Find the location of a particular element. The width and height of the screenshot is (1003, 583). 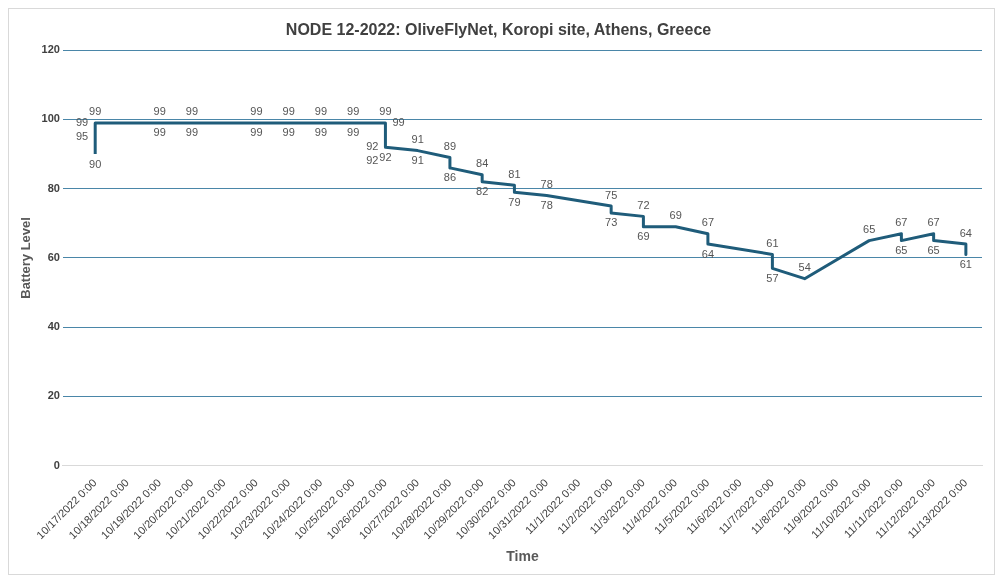

y-tick-label: 80 is located at coordinates (53, 187).